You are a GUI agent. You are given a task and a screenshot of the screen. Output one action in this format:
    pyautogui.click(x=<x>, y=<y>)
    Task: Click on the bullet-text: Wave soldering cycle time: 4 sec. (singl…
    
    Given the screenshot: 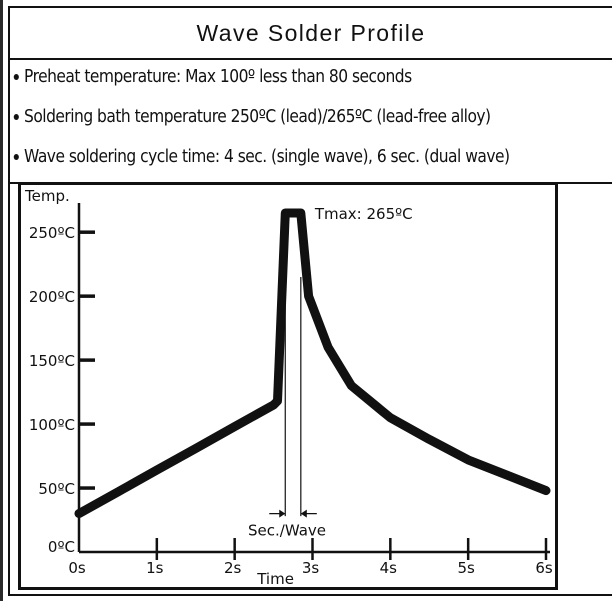 What is the action you would take?
    pyautogui.click(x=267, y=156)
    